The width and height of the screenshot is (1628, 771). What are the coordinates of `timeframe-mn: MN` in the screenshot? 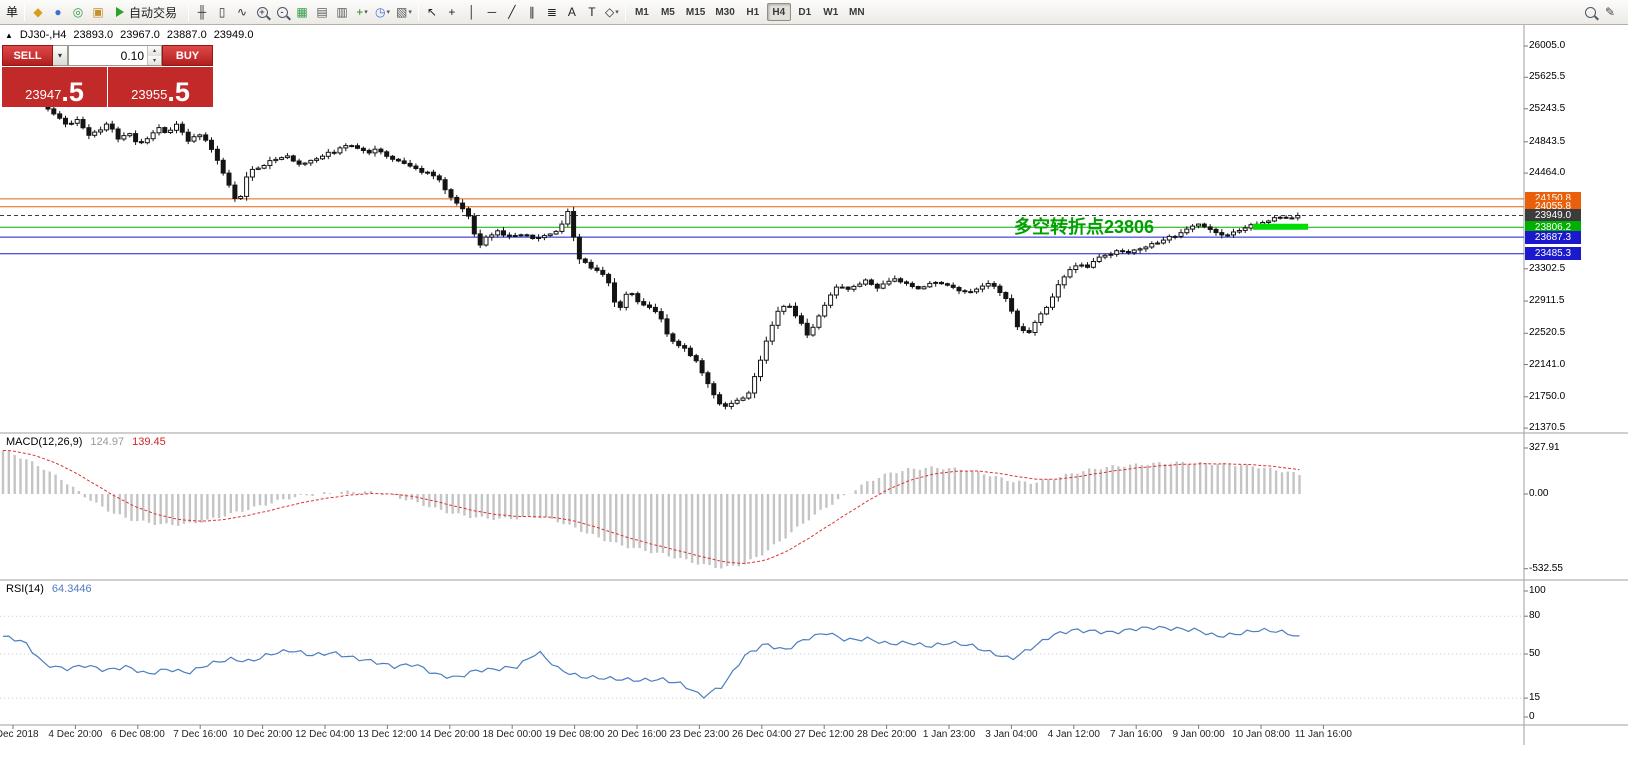 It's located at (857, 12).